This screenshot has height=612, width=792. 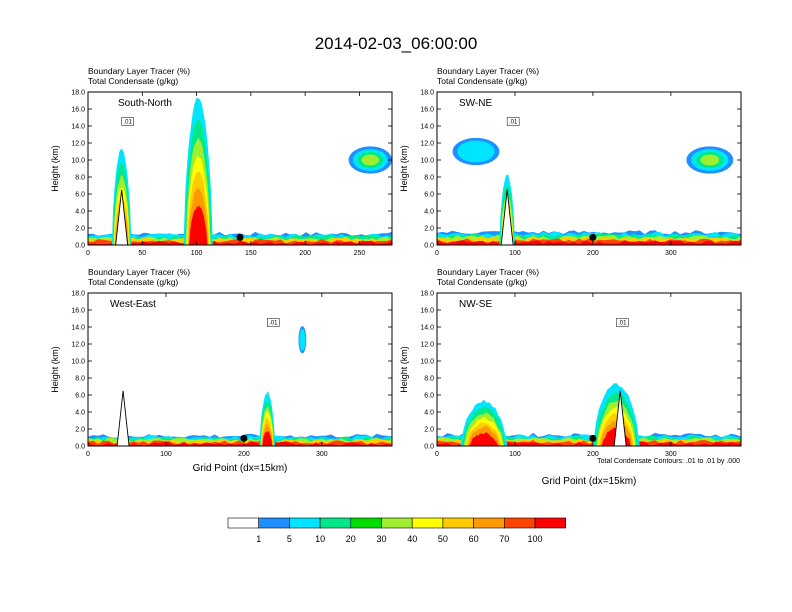 What do you see at coordinates (80, 246) in the screenshot?
I see `y-tick-label: 0.0` at bounding box center [80, 246].